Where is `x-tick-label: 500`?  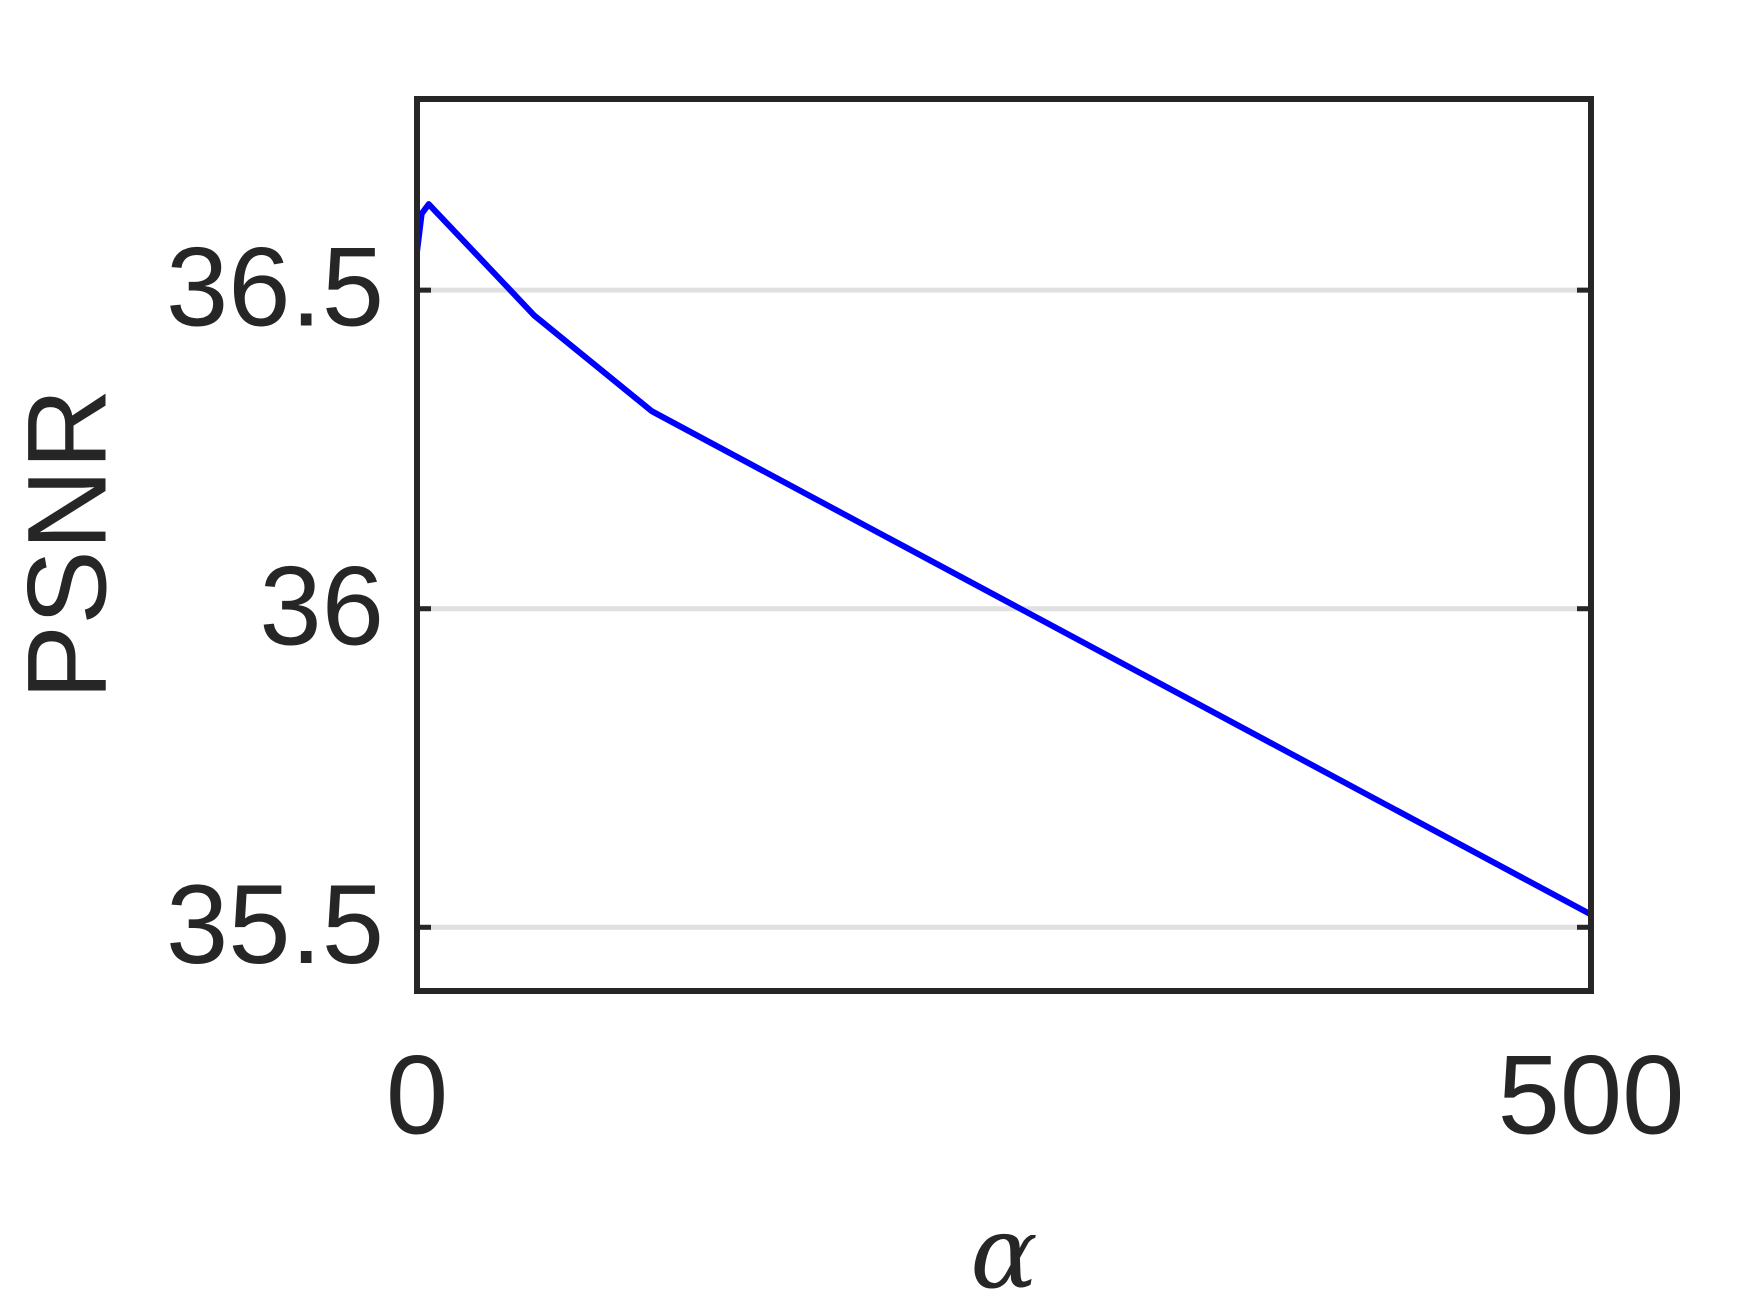
x-tick-label: 500 is located at coordinates (1591, 1095).